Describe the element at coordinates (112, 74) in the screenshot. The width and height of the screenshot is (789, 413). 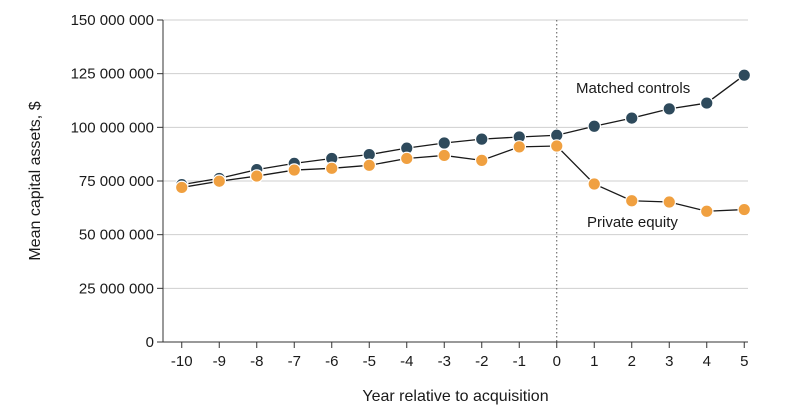
I see `y-tick-label: 125 000 000` at that location.